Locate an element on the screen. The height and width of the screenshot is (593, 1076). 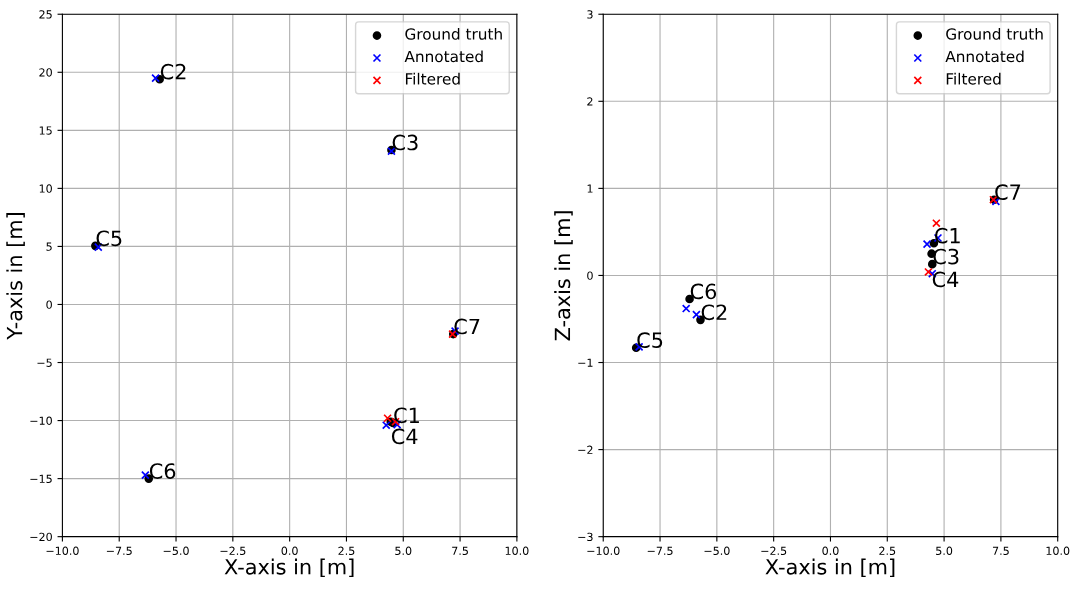
y-tick-label: −20 is located at coordinates (41, 537).